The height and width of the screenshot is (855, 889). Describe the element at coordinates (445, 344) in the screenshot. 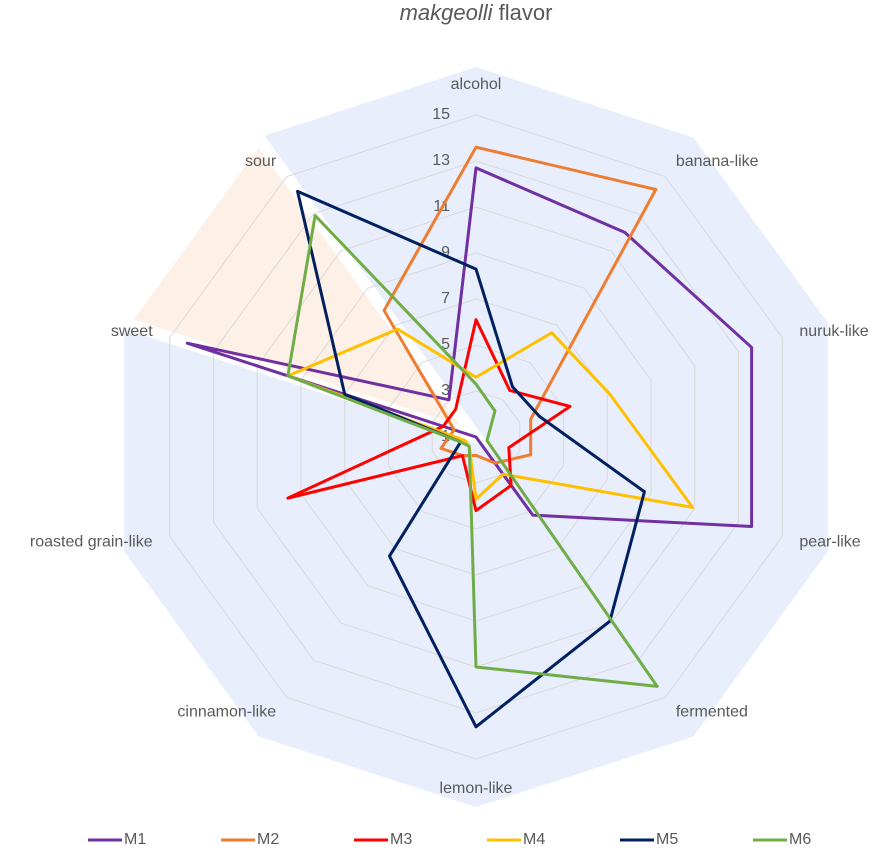

I see `r-tick-label: 5` at that location.